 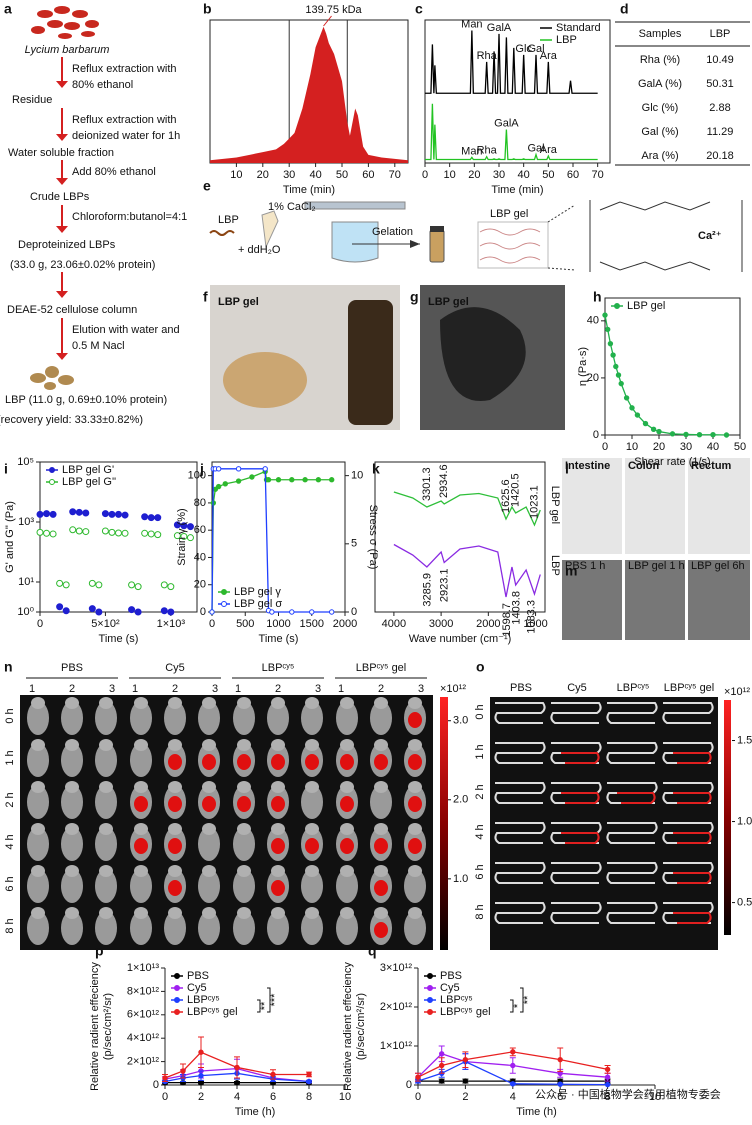 I want to click on table-cell: 10.49, so click(x=720, y=60).